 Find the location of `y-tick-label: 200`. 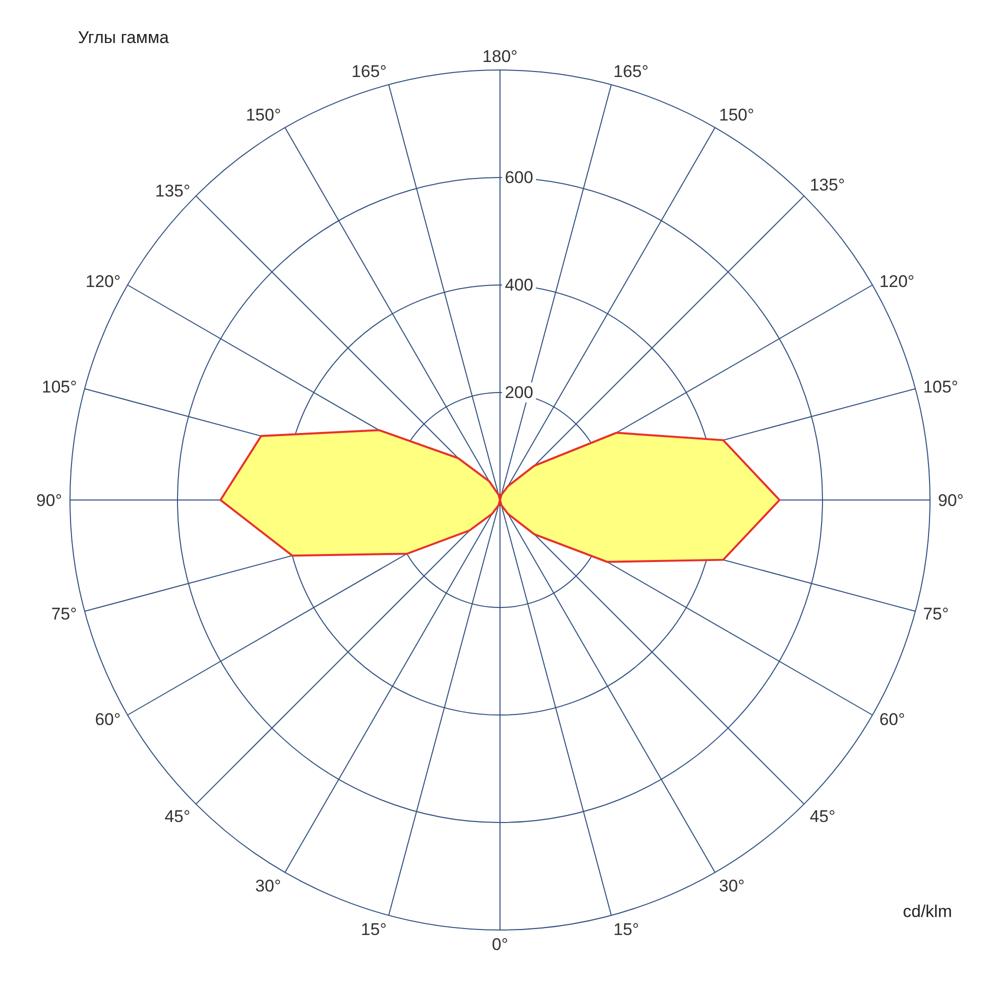

y-tick-label: 200 is located at coordinates (519, 392).